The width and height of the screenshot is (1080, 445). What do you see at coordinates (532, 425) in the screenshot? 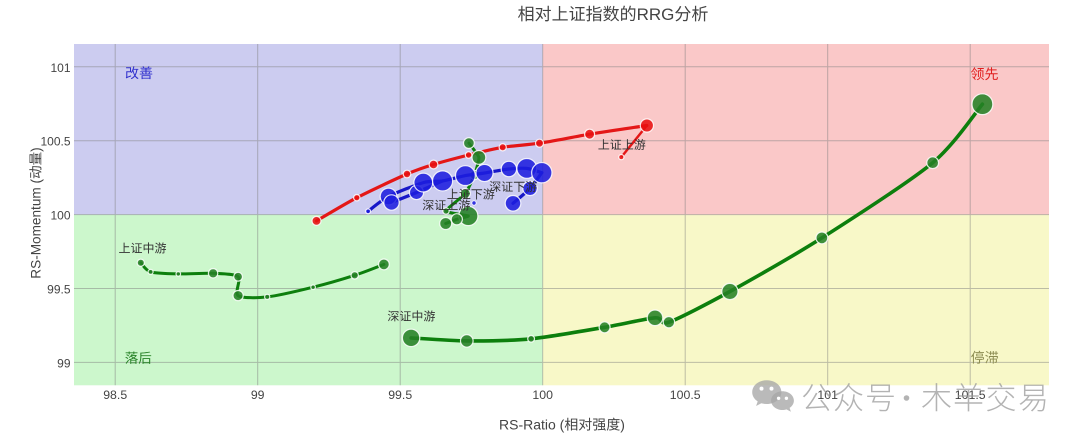
I see `svg-text: RS-Ratio (` at bounding box center [532, 425].